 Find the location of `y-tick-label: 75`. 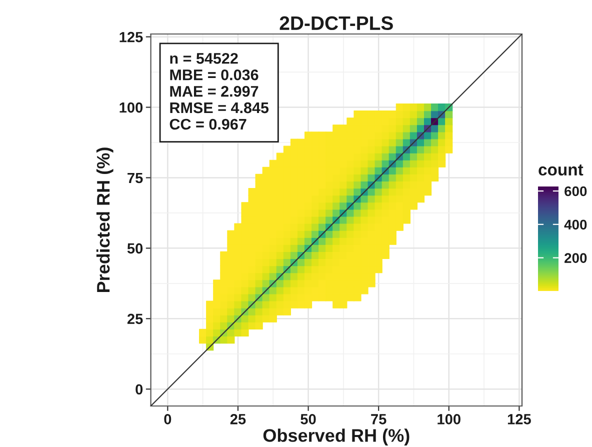

y-tick-label: 75 is located at coordinates (135, 178).